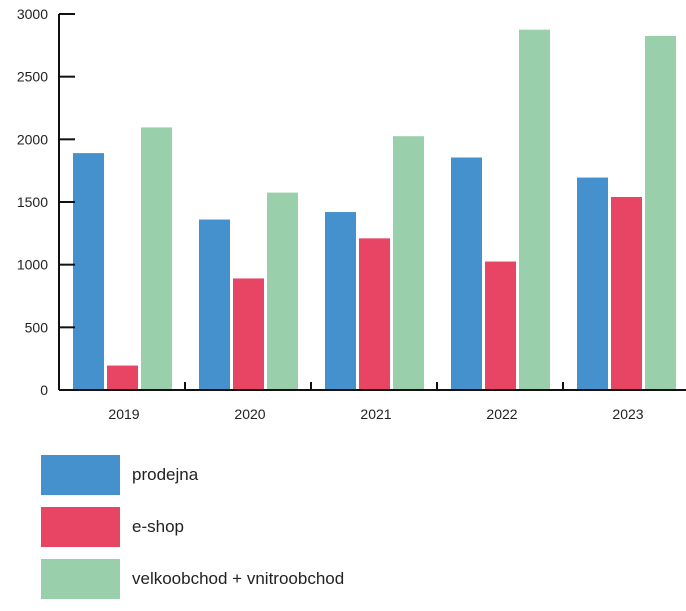  I want to click on bar-2019-velkoobchod-vnitroobchod, so click(156, 258).